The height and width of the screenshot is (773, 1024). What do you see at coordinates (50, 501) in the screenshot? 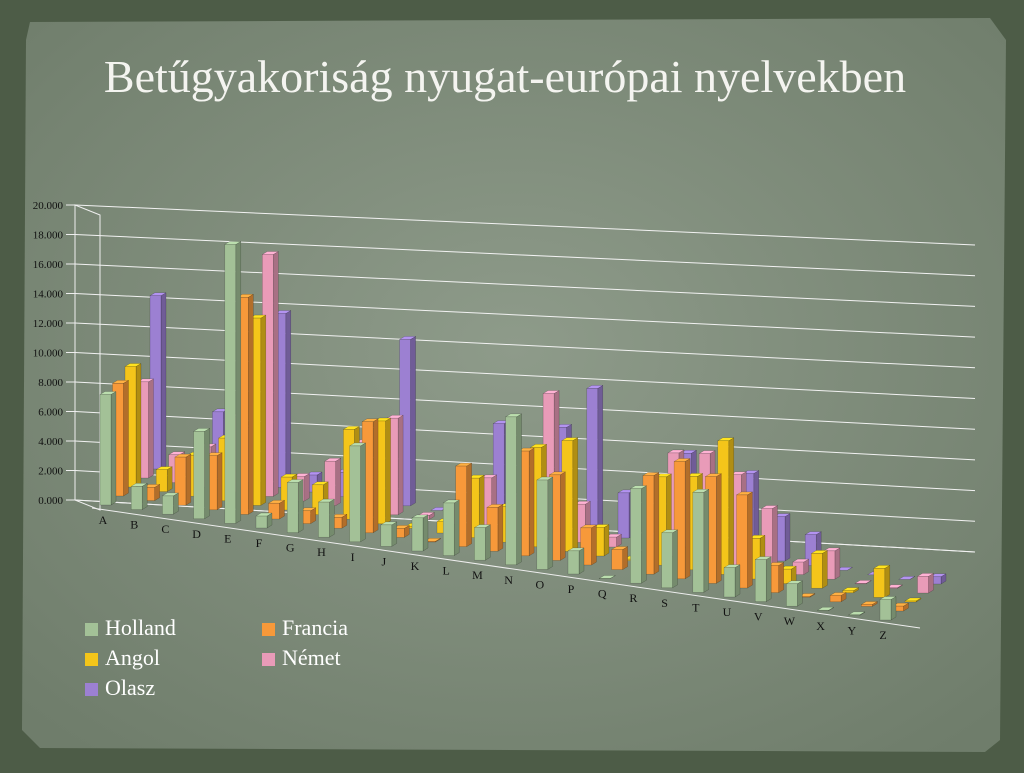
I see `y-tick-label: 0.000` at bounding box center [50, 501].